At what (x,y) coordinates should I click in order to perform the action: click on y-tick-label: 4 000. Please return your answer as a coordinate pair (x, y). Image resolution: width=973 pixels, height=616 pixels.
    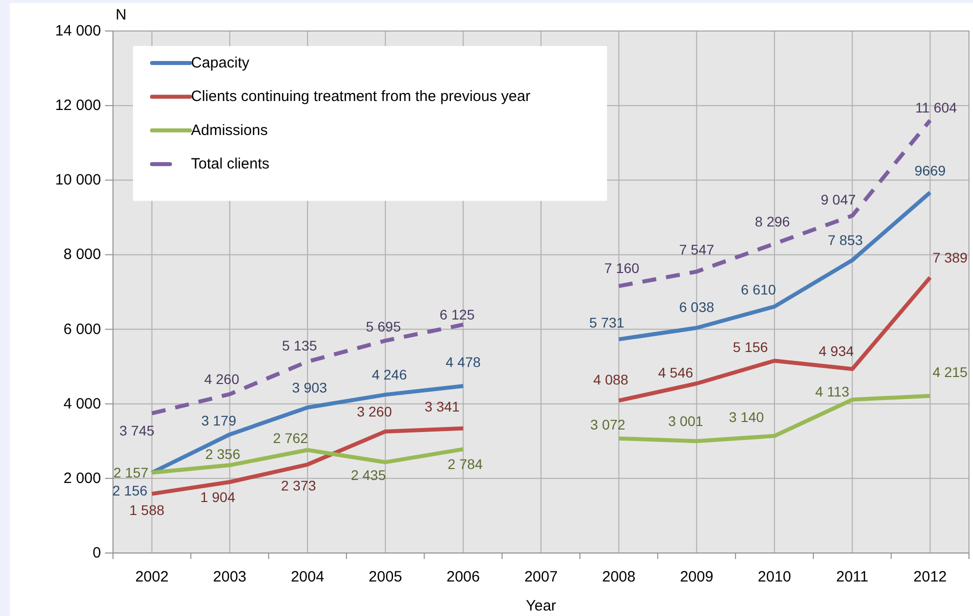
    Looking at the image, I should click on (82, 403).